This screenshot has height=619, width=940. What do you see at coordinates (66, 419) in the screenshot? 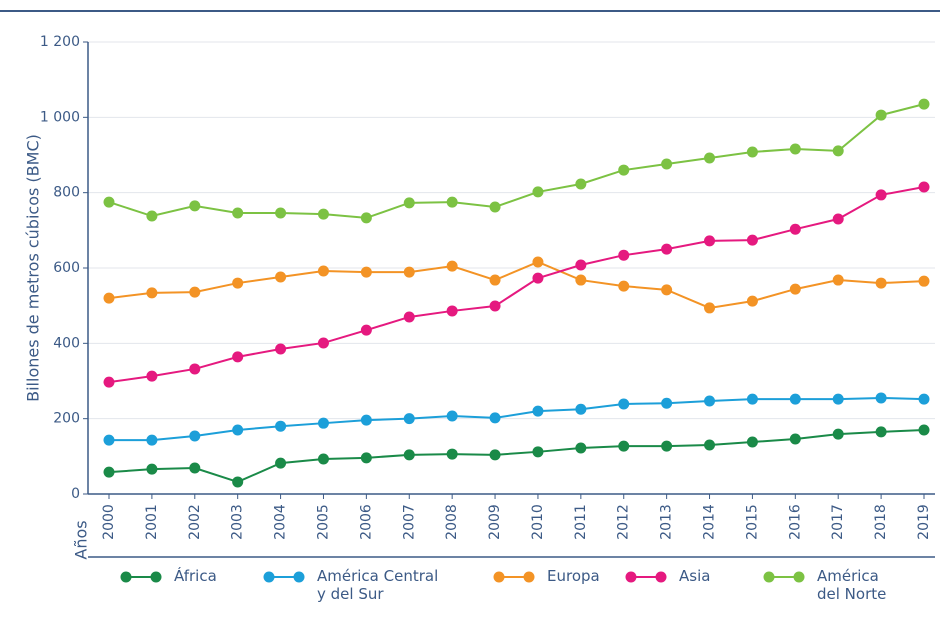
I see `y-tick-label: 200` at bounding box center [66, 419].